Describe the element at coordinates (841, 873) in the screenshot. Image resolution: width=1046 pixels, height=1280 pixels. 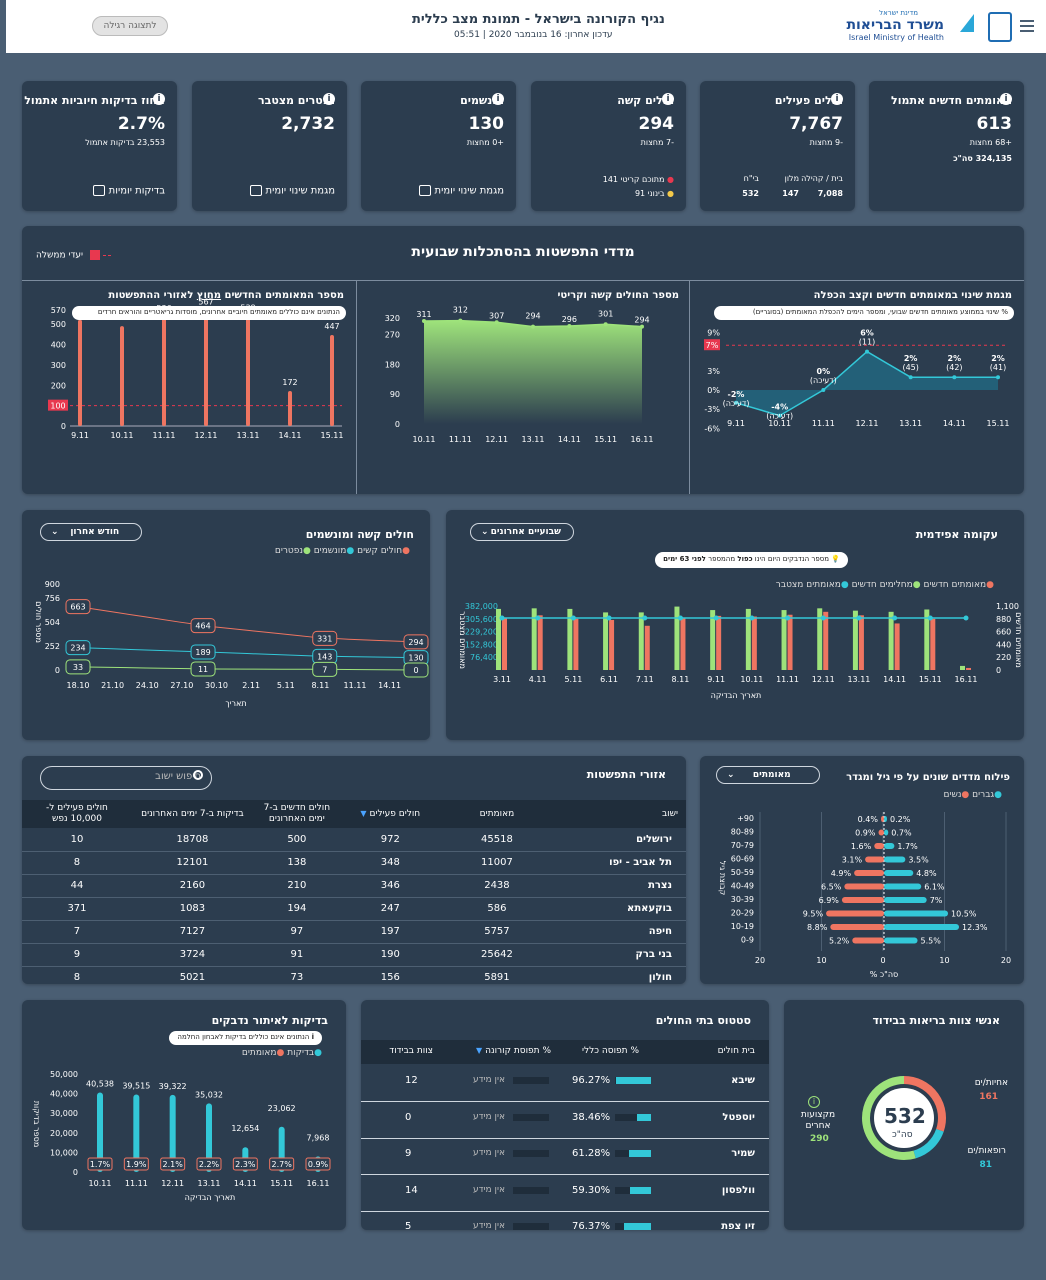
I see `women-label: 4.9%` at that location.